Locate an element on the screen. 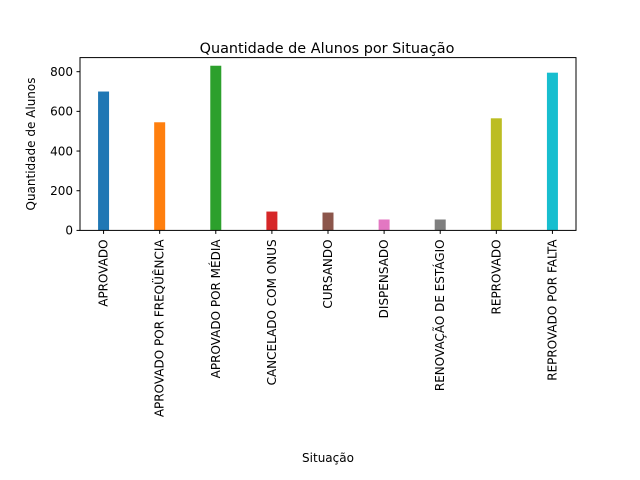 This screenshot has width=640, height=480. x-tick-label: DISPENSADO is located at coordinates (384, 278).